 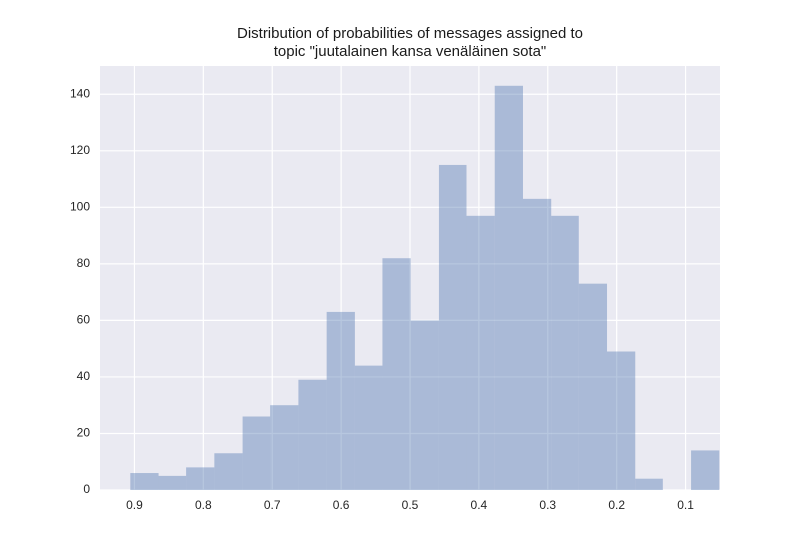 What do you see at coordinates (479, 505) in the screenshot?
I see `x-tick-label: 0.4` at bounding box center [479, 505].